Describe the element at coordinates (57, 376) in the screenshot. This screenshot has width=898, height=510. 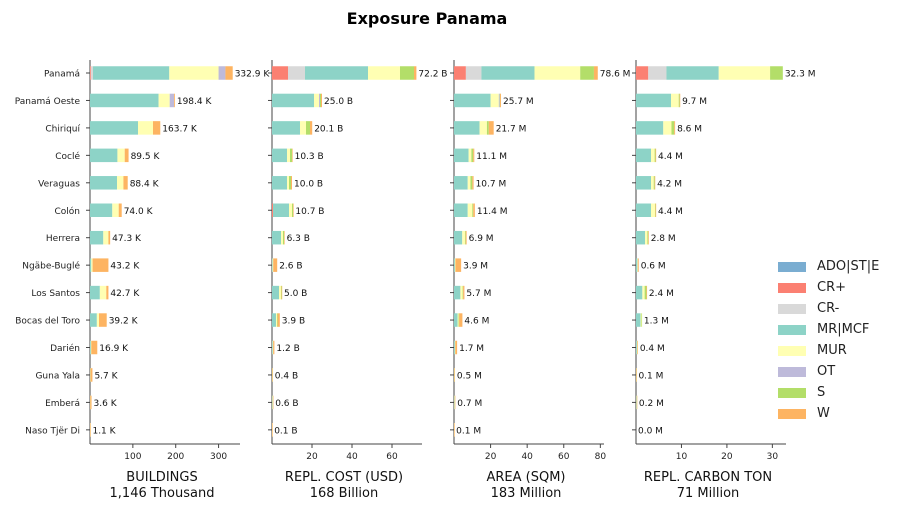
I see `category-label: Guna Yala` at that location.